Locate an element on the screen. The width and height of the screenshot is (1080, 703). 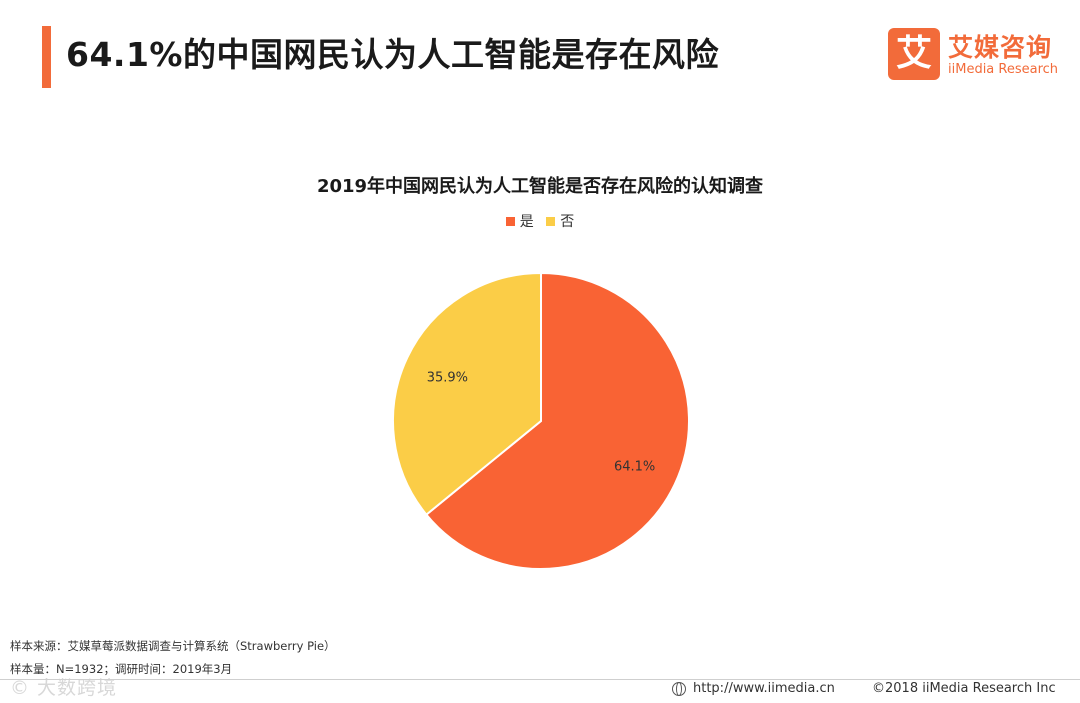
footer-website-link: http://www.iimedia.cn is located at coordinates (753, 688).